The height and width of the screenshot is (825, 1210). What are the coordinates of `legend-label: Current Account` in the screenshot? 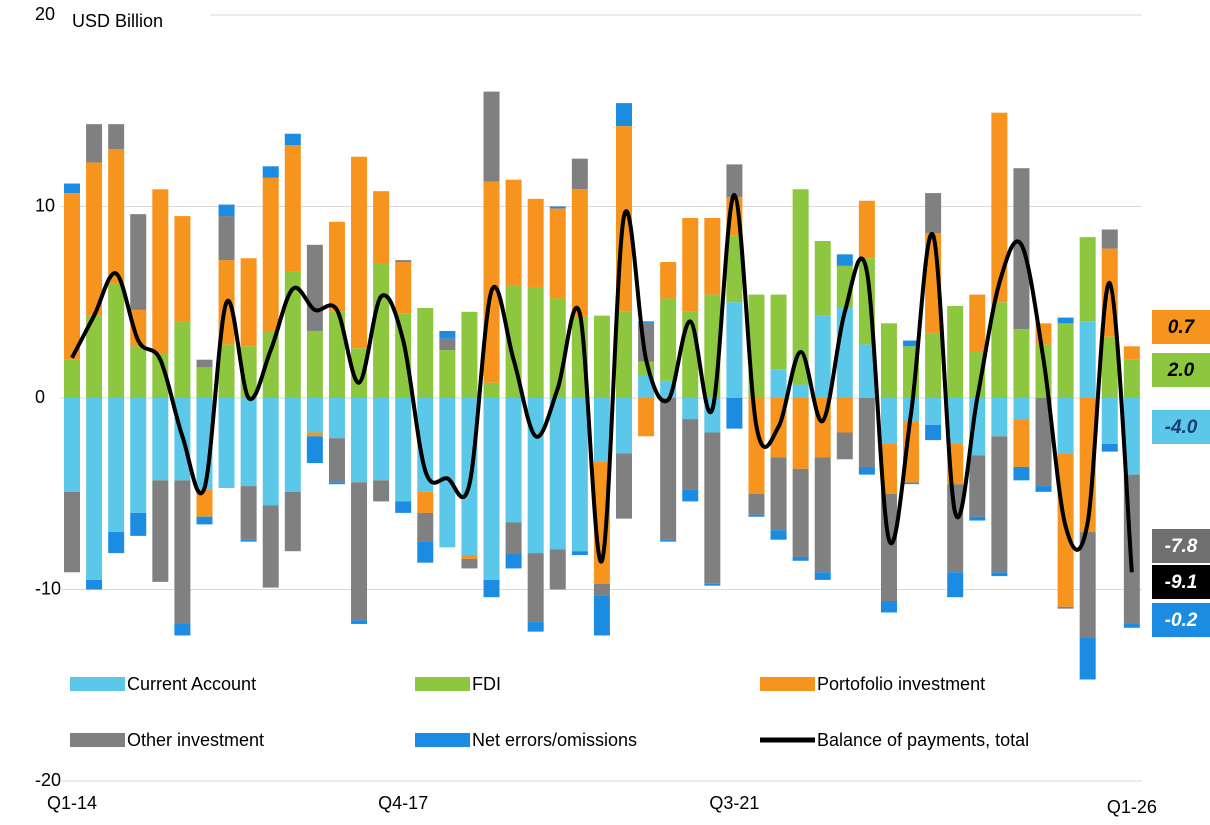 It's located at (191, 684).